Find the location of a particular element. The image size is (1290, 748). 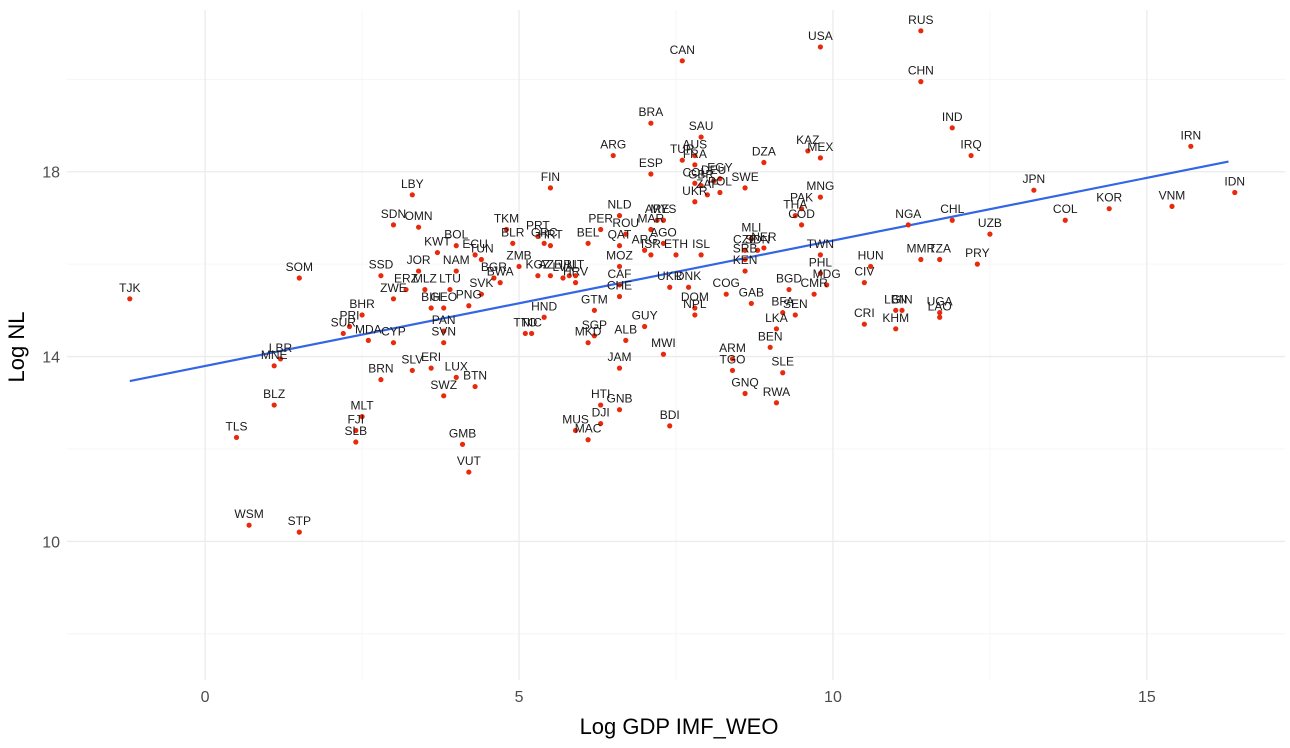

point-label: BIH is located at coordinates (431, 297).